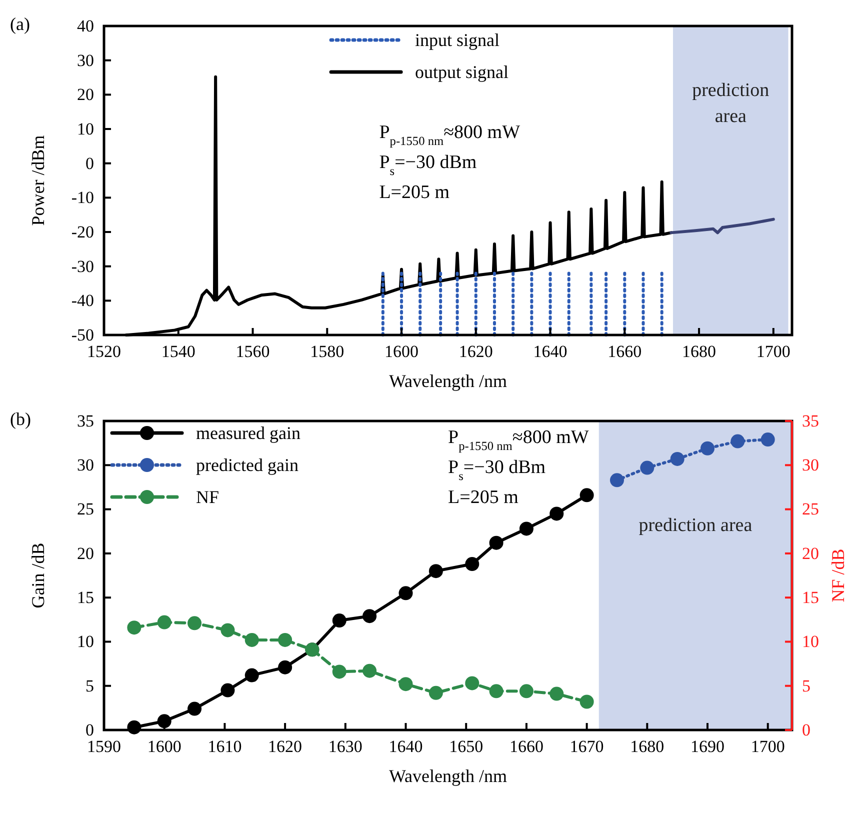 The height and width of the screenshot is (816, 866). What do you see at coordinates (82, 232) in the screenshot?
I see `y-tick-label: -20` at bounding box center [82, 232].